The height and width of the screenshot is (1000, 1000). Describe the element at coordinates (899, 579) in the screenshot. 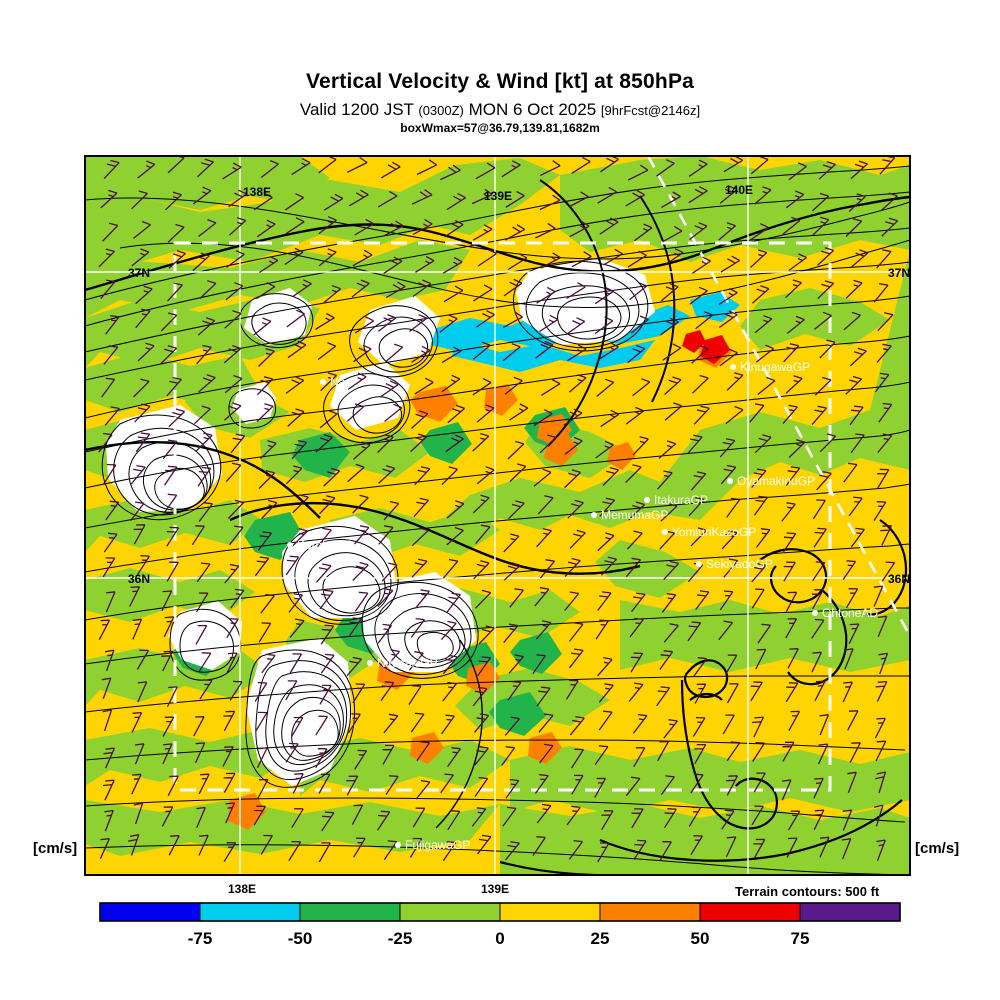

I see `lat-label-36n-right: 36N` at that location.